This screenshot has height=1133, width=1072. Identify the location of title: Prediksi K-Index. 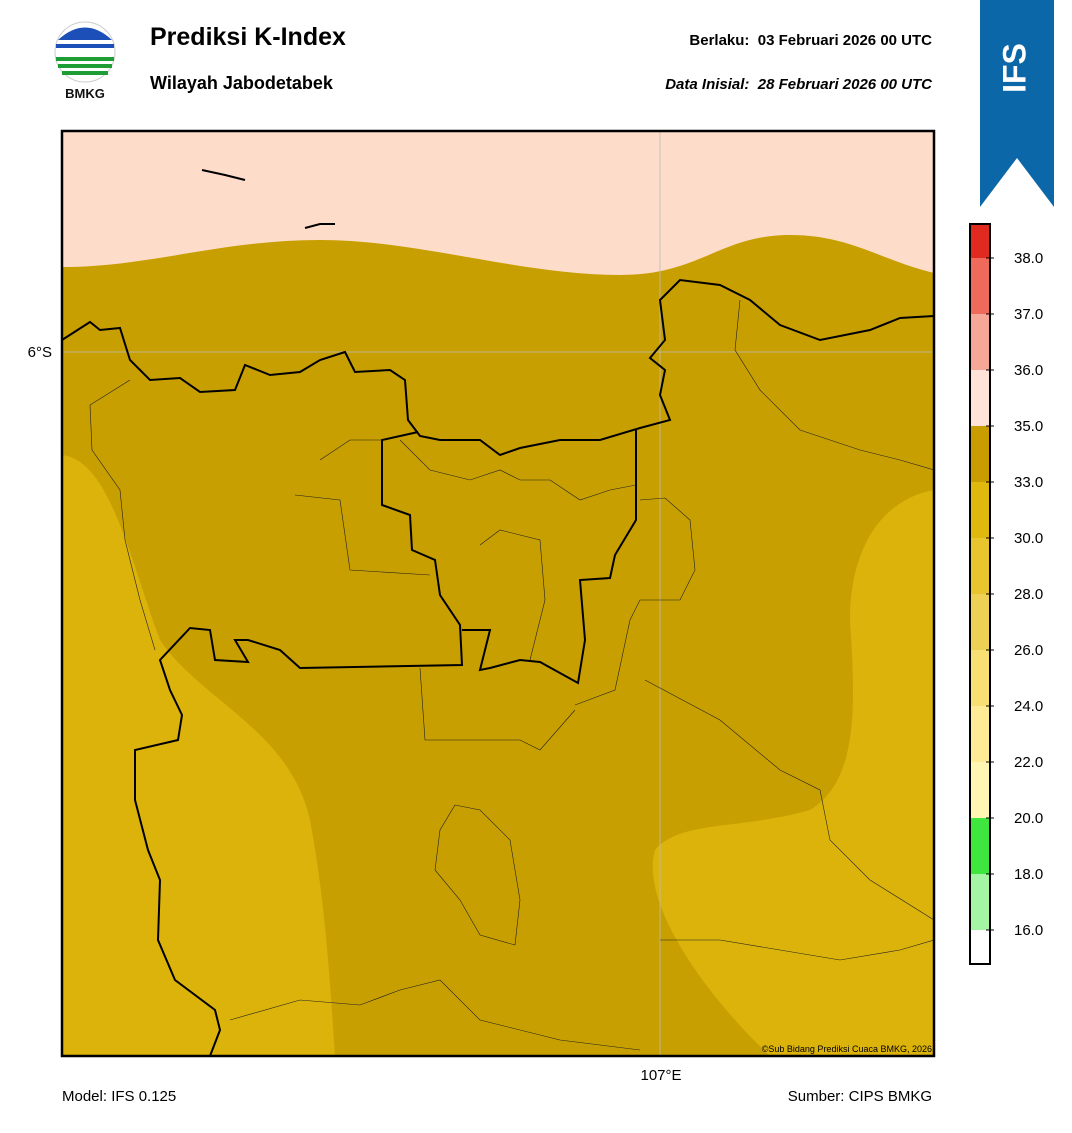
(248, 37).